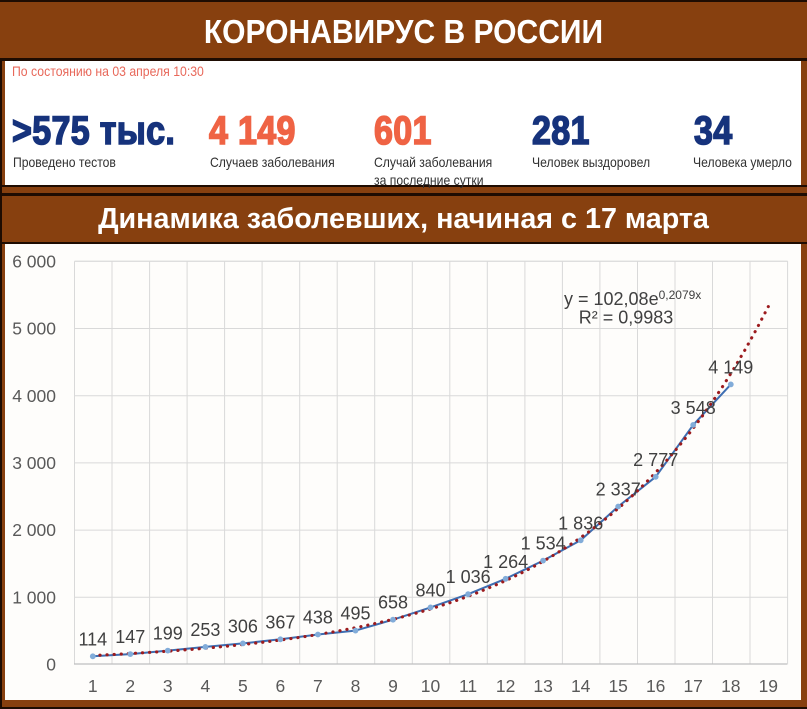  I want to click on svg-text: 2, so click(130, 686).